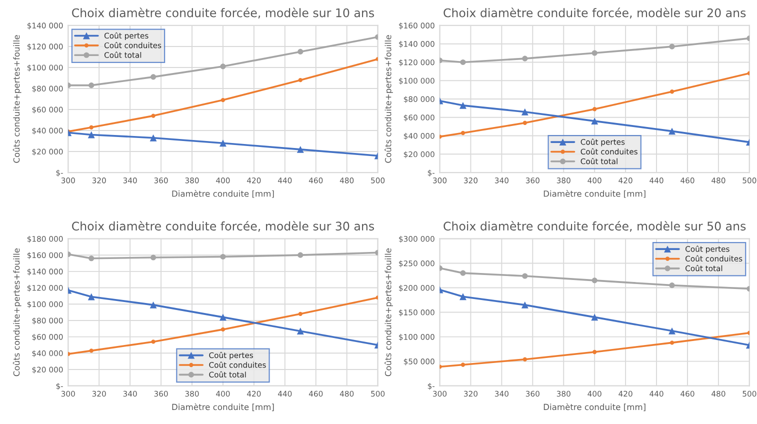  I want to click on chart-title: Choix diamètre conduite forcée, modèle sur 10 ans, so click(223, 13).